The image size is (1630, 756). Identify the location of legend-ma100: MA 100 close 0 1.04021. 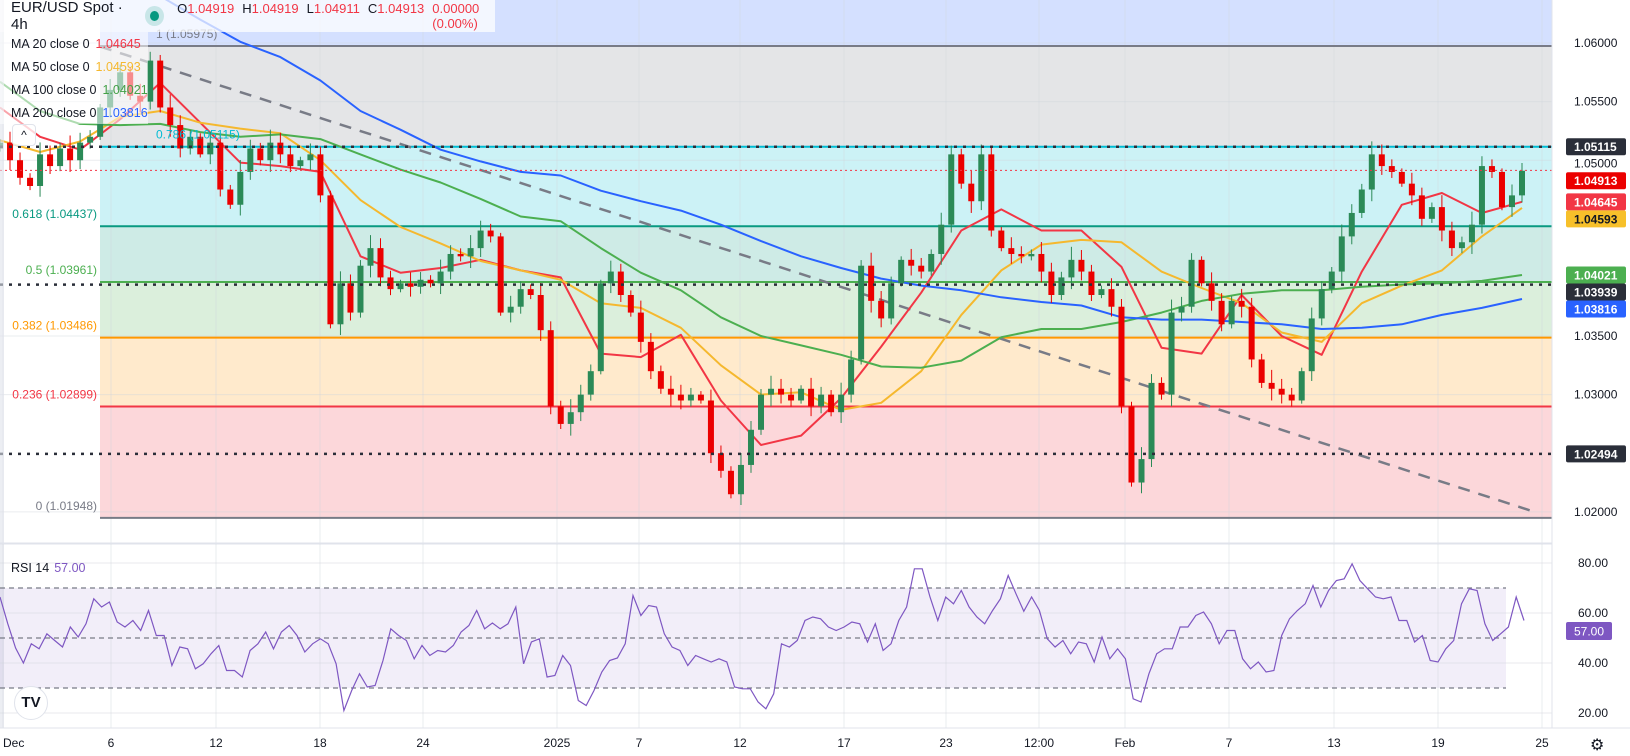
(74, 89).